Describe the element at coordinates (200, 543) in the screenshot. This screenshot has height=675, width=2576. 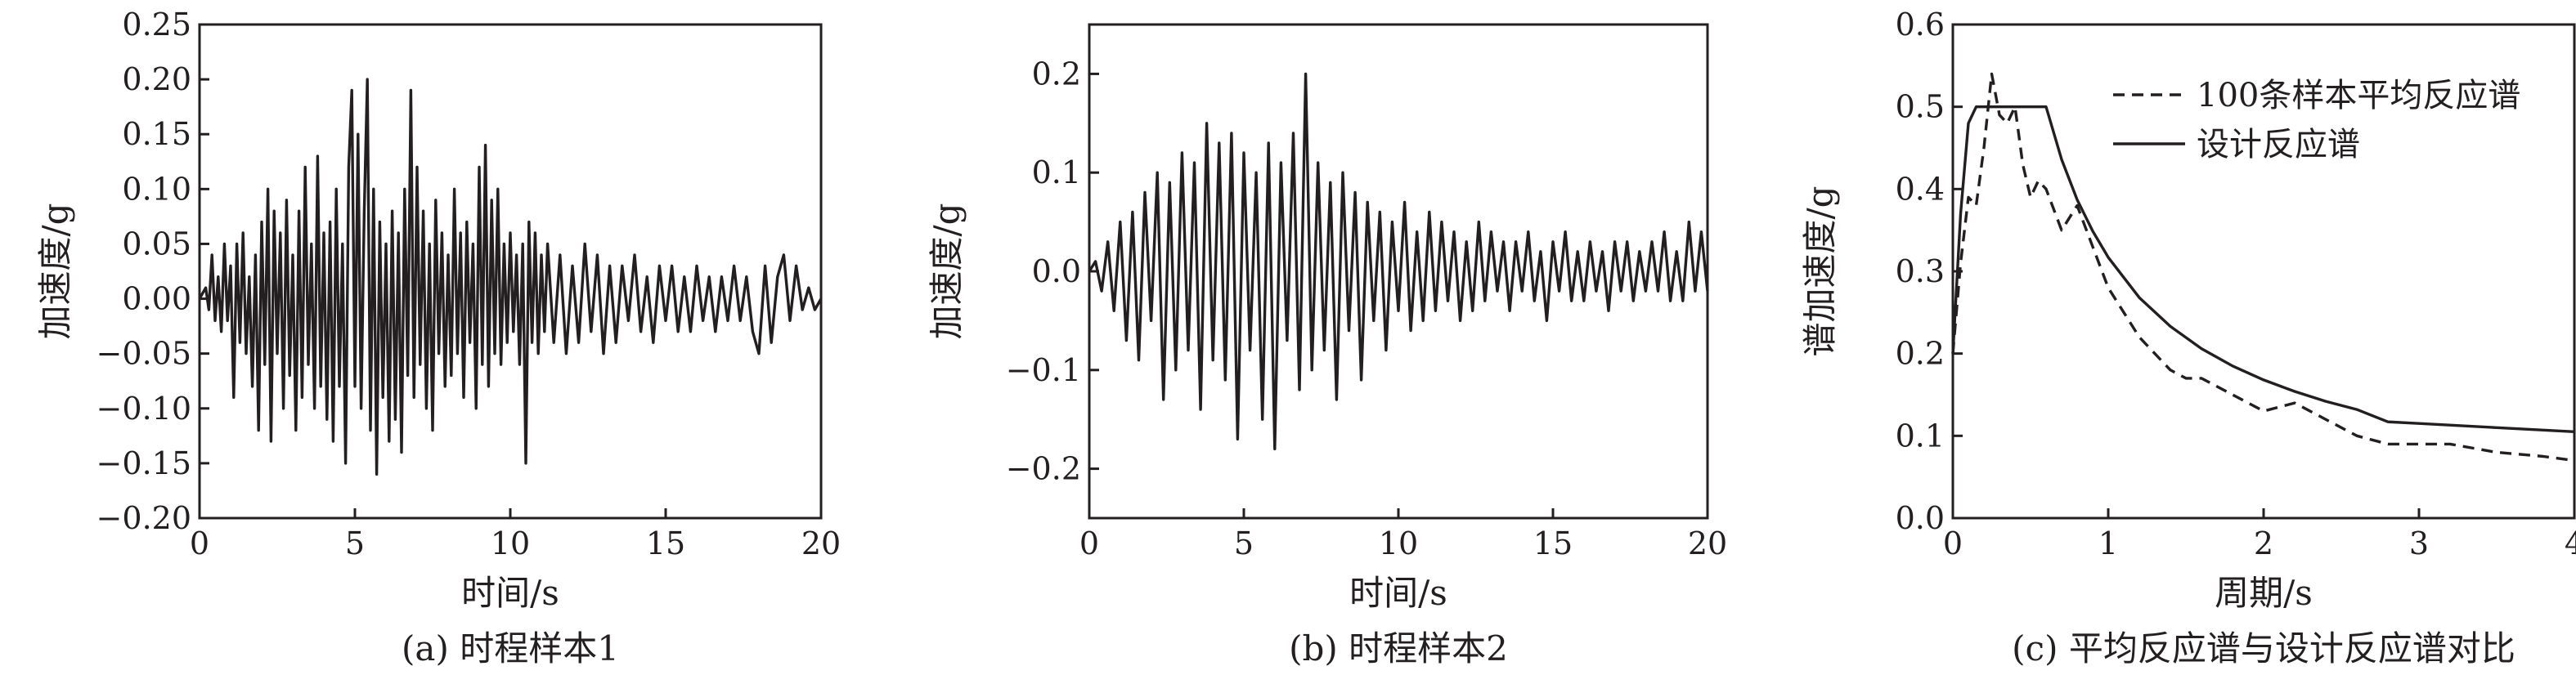
I see `panel-a-xtick-label: 0` at that location.